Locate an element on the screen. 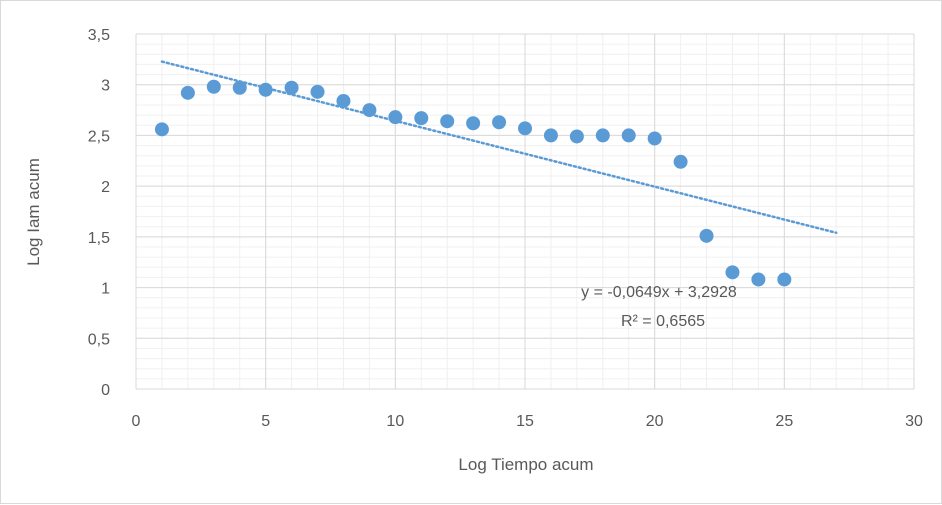 The width and height of the screenshot is (942, 505). x-axis-title: Log Tiempo acum is located at coordinates (525, 464).